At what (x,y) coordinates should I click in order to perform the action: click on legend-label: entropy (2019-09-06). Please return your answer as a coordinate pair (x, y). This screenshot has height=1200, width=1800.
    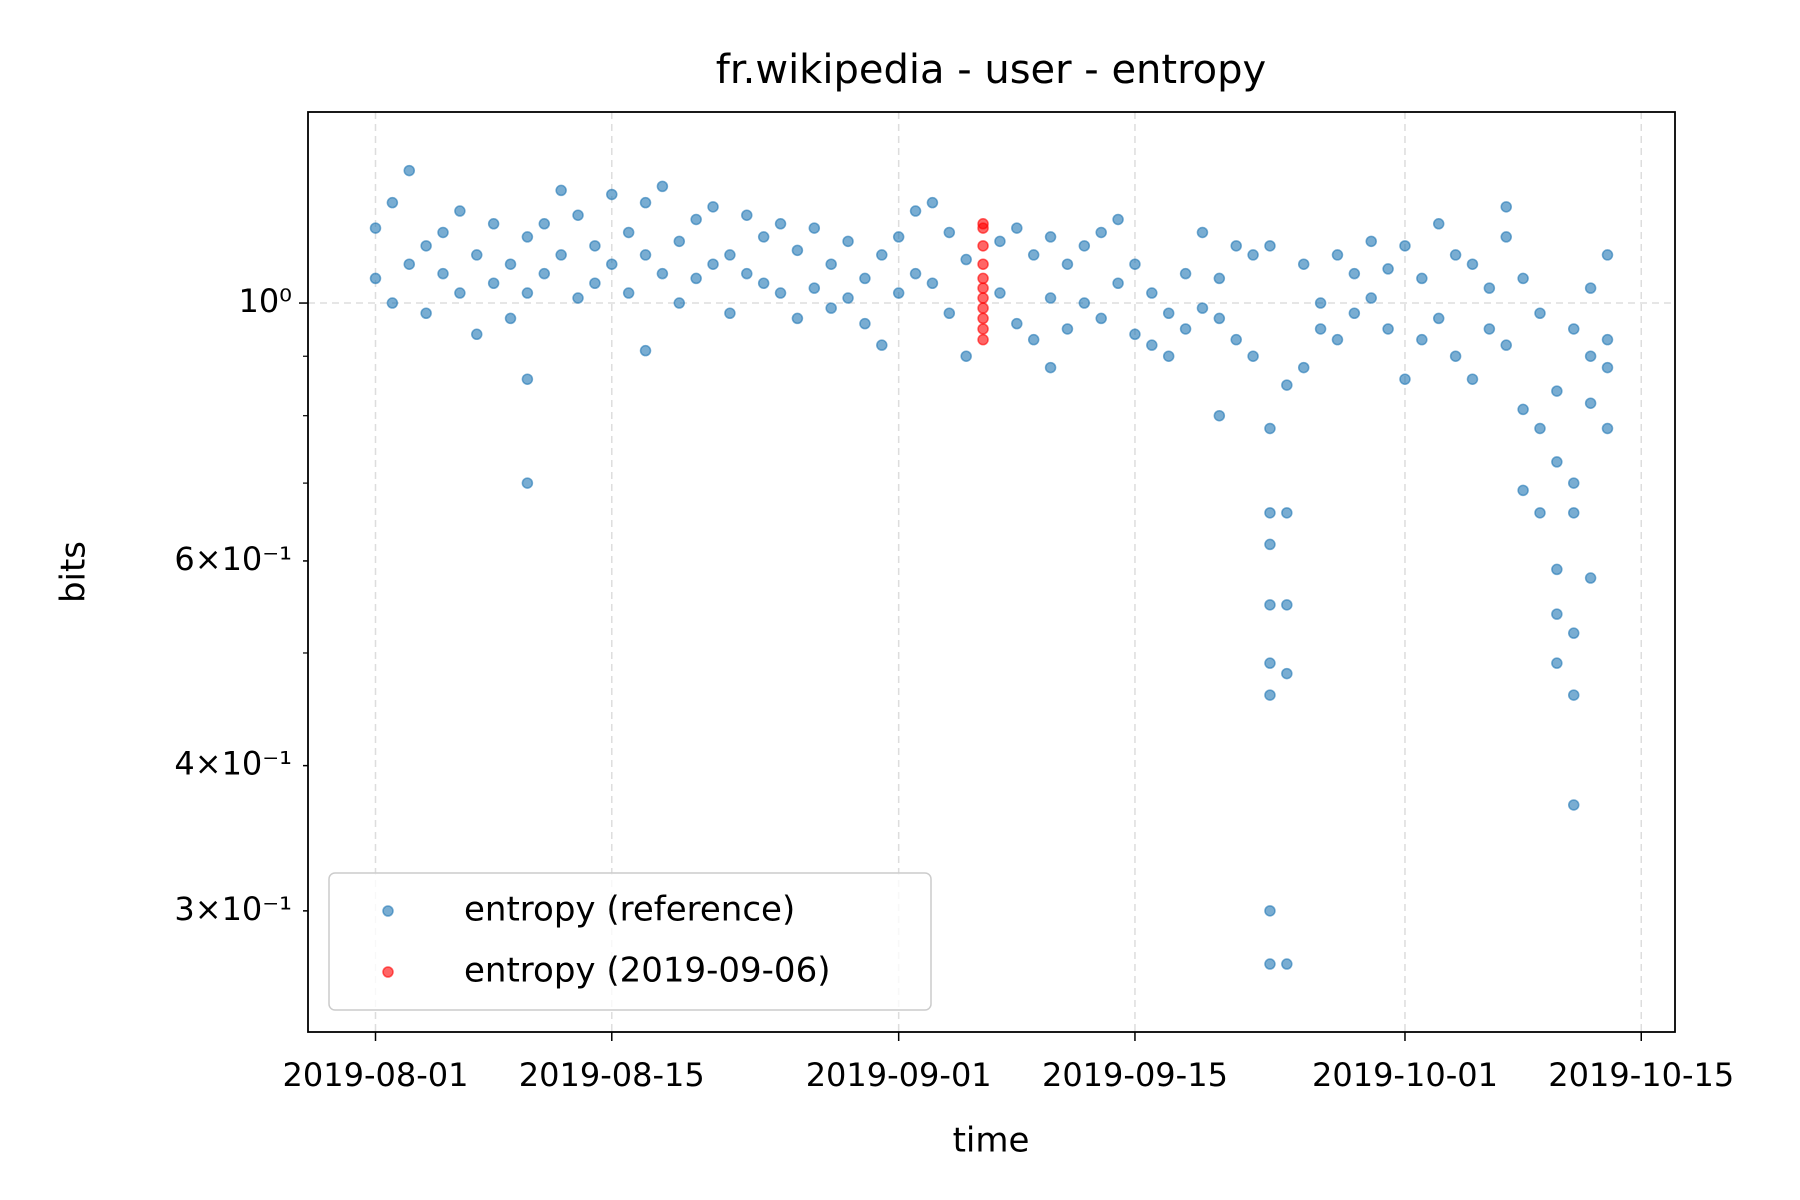
    Looking at the image, I should click on (647, 971).